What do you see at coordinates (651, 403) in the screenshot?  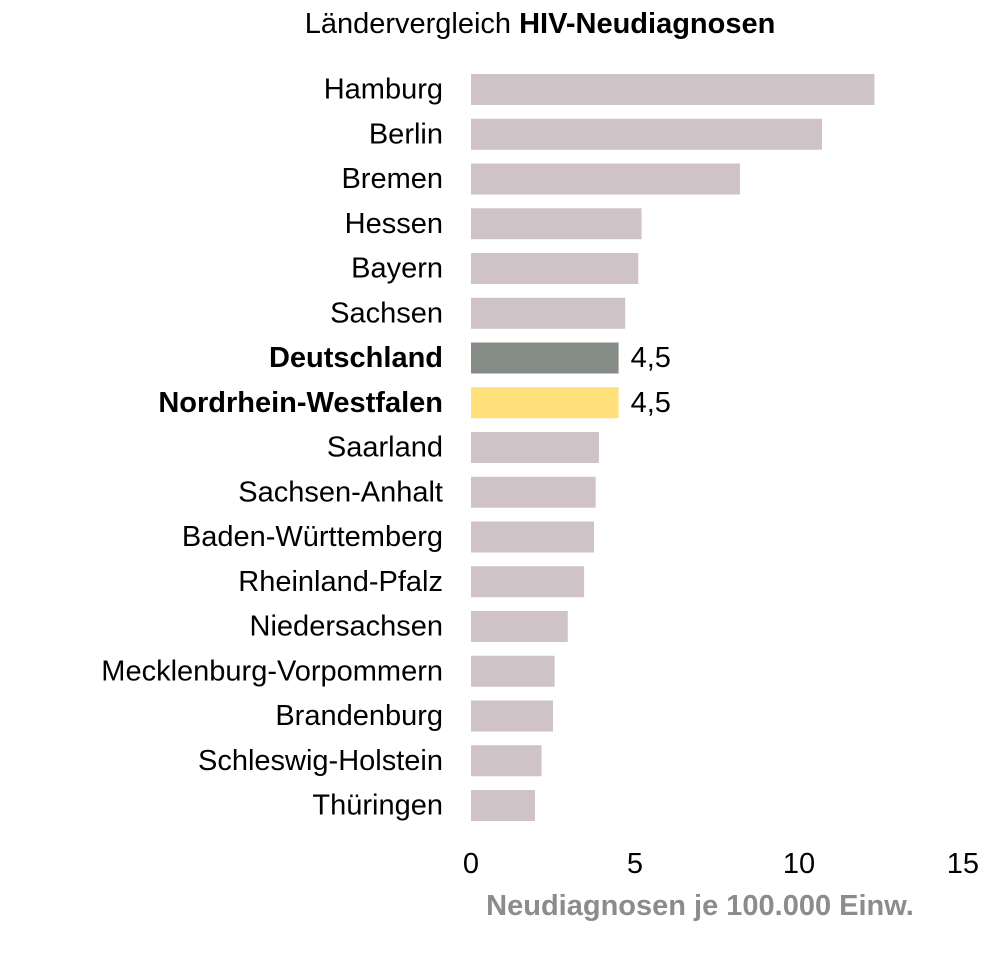 I see `data-label-nordrhein-westfalen: 4,5` at bounding box center [651, 403].